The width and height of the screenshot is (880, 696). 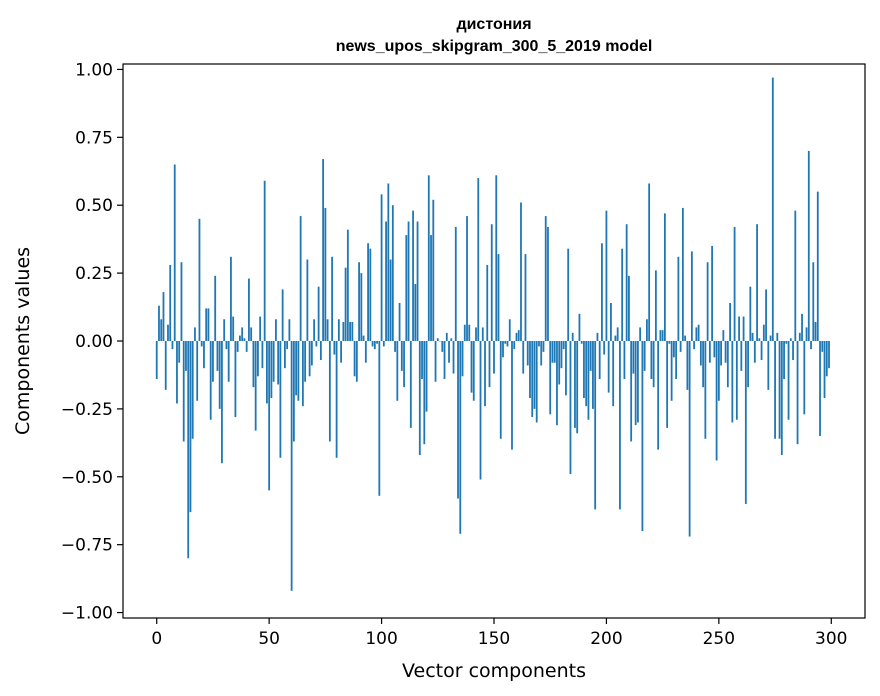 What do you see at coordinates (87, 614) in the screenshot?
I see `y-tick-label: −1.00` at bounding box center [87, 614].